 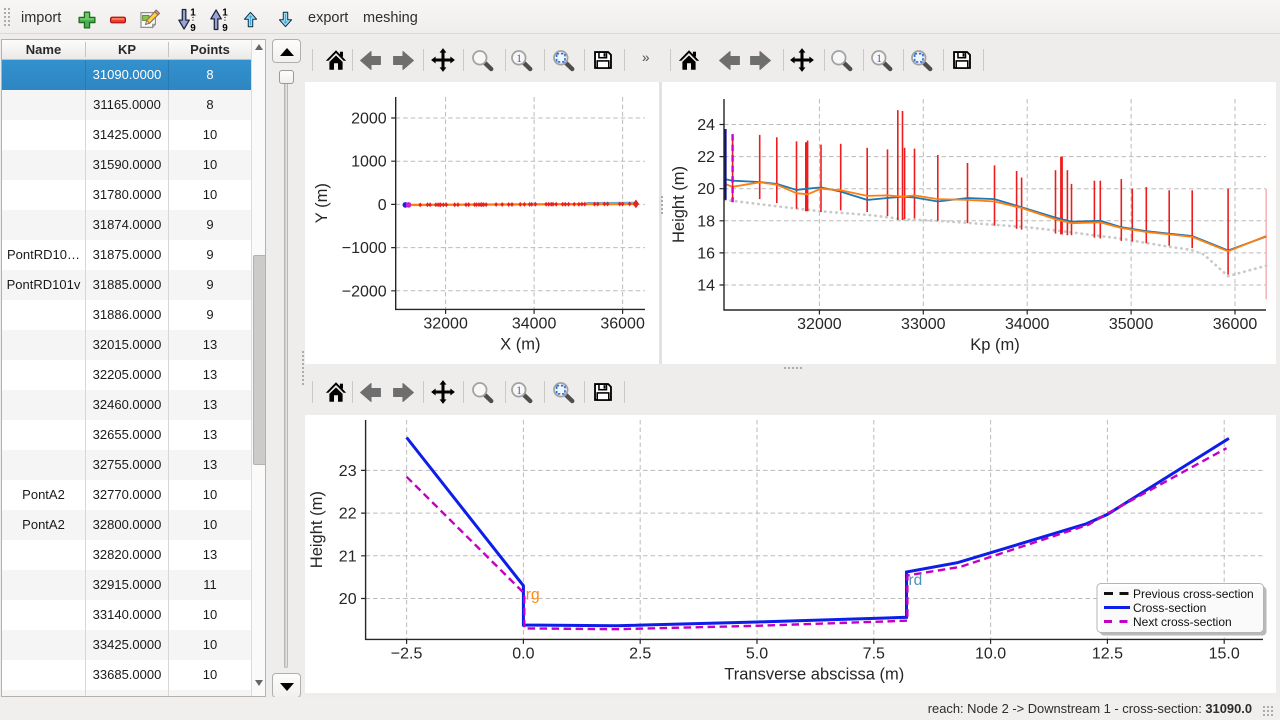 What do you see at coordinates (520, 344) in the screenshot?
I see `svg-text: X (m)` at bounding box center [520, 344].